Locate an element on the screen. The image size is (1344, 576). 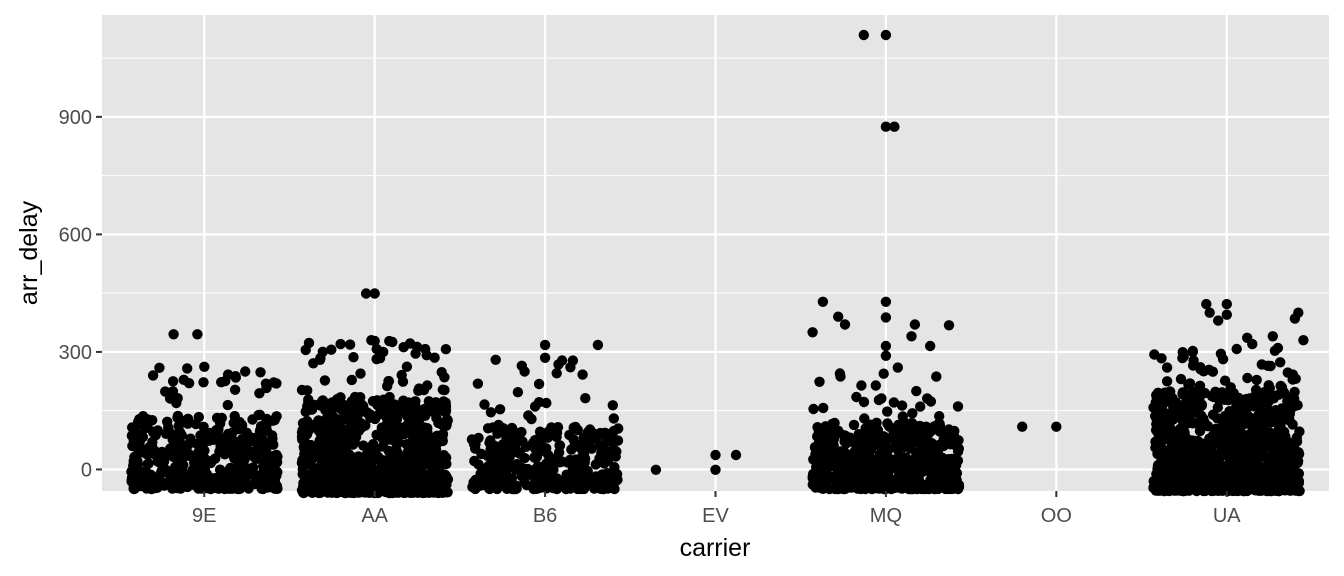
y-tick-label: 300 is located at coordinates (75, 353).